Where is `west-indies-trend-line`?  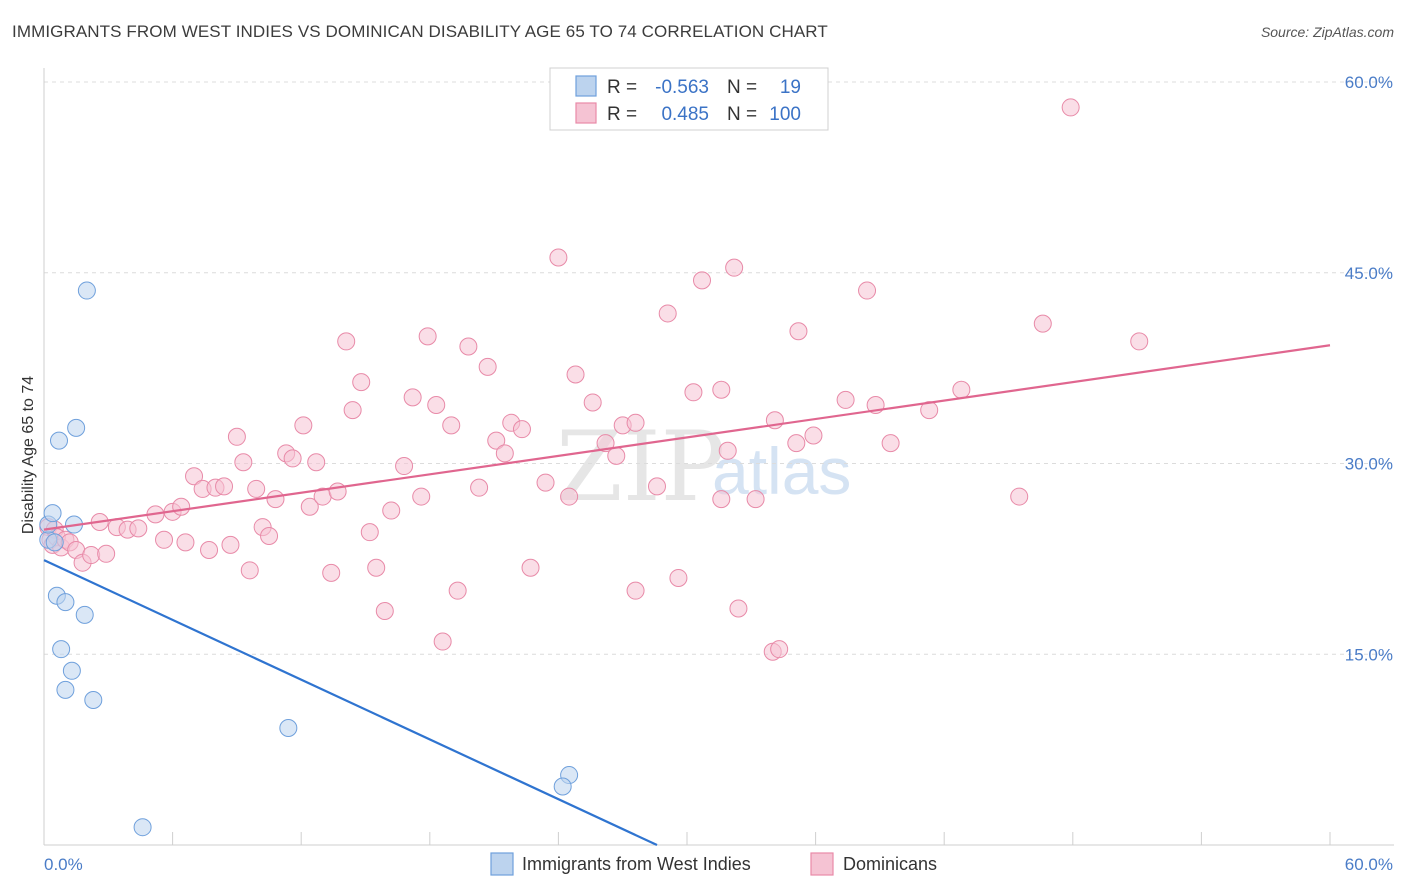 west-indies-trend-line is located at coordinates (350, 702).